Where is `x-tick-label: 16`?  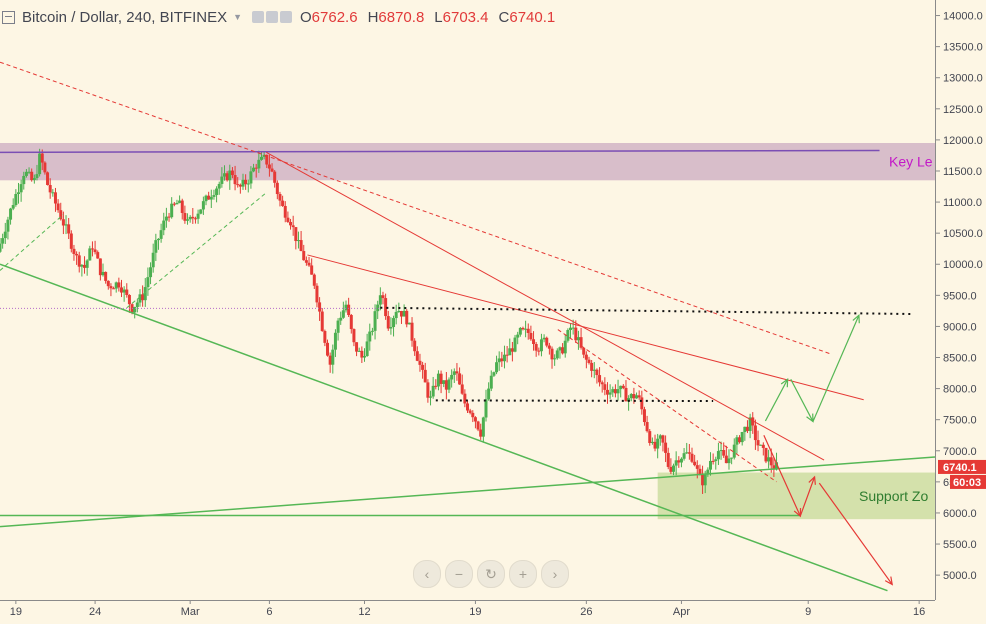 x-tick-label: 16 is located at coordinates (919, 612).